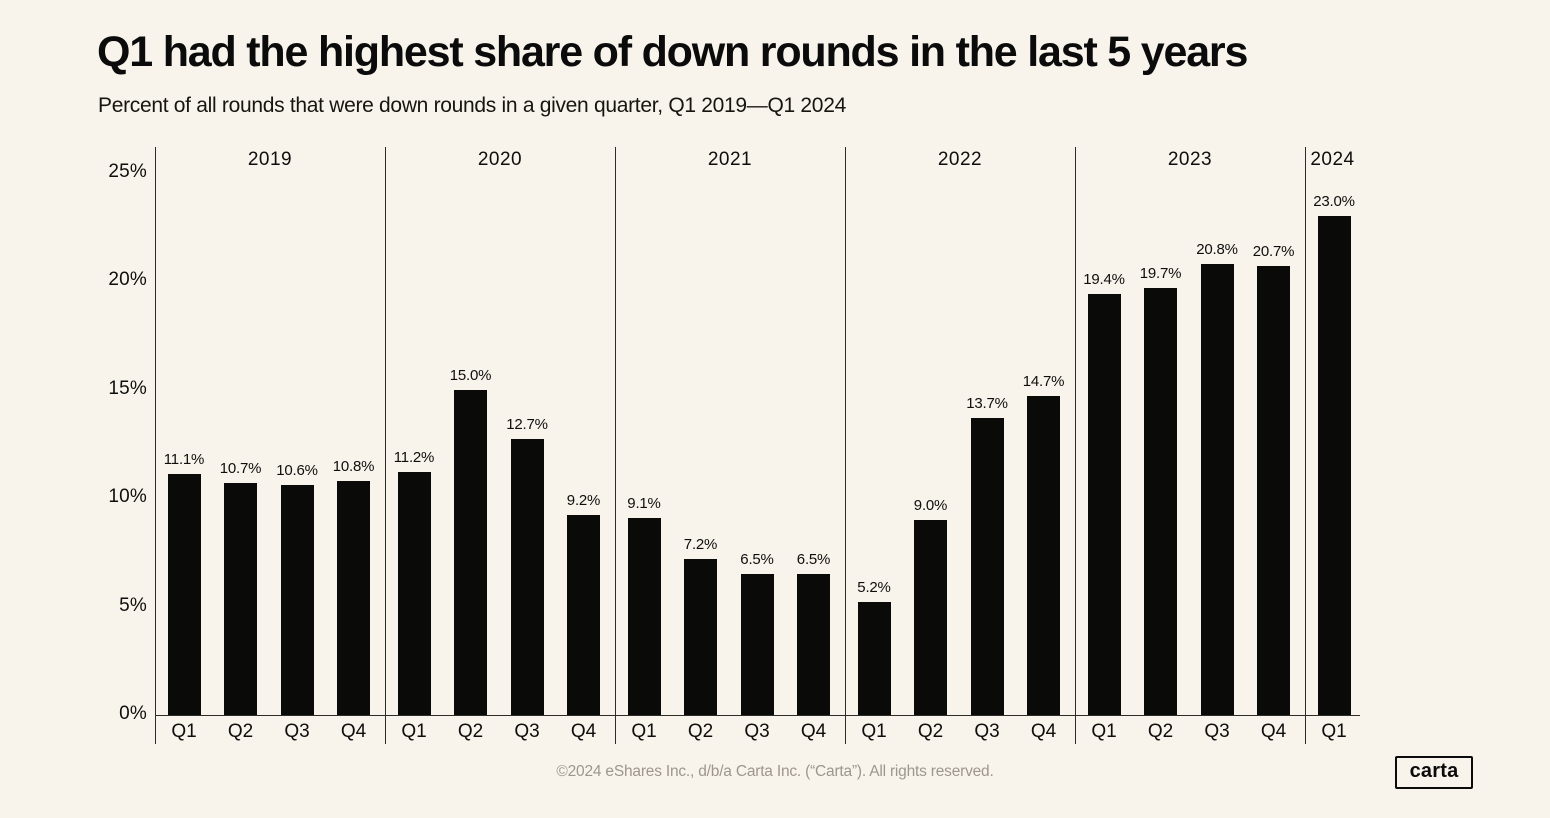  Describe the element at coordinates (470, 375) in the screenshot. I see `bar-value-label: 15.0%` at that location.